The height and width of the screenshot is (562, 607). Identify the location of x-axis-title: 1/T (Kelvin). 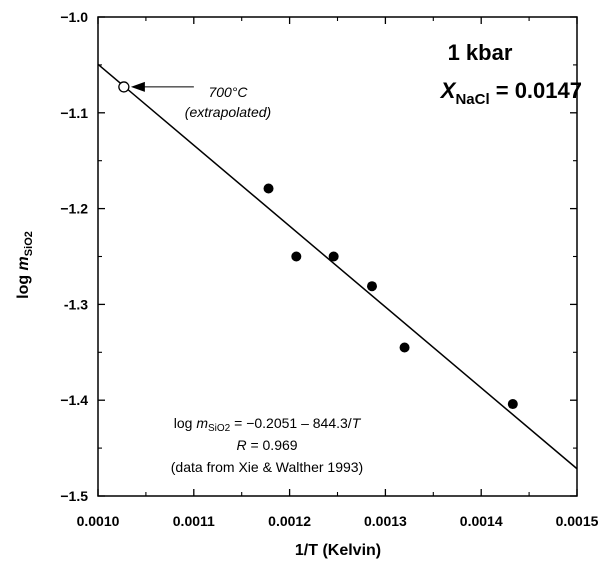
(338, 550).